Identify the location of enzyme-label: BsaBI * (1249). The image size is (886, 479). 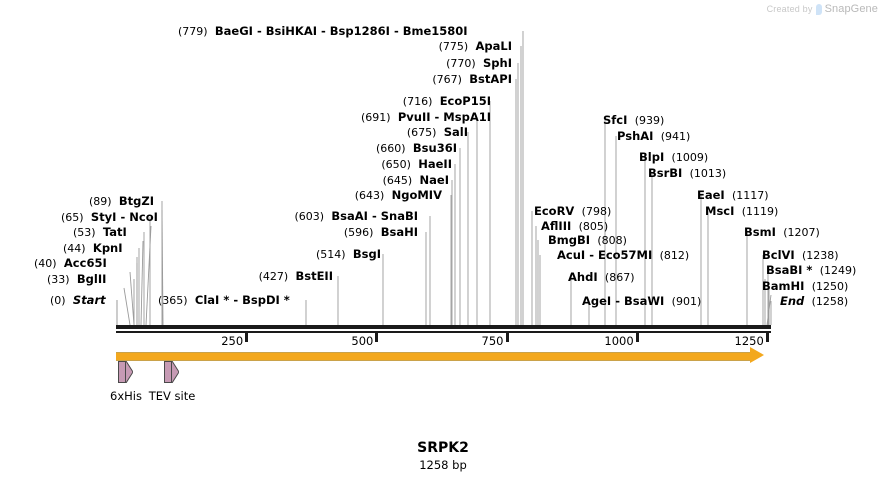
(811, 271).